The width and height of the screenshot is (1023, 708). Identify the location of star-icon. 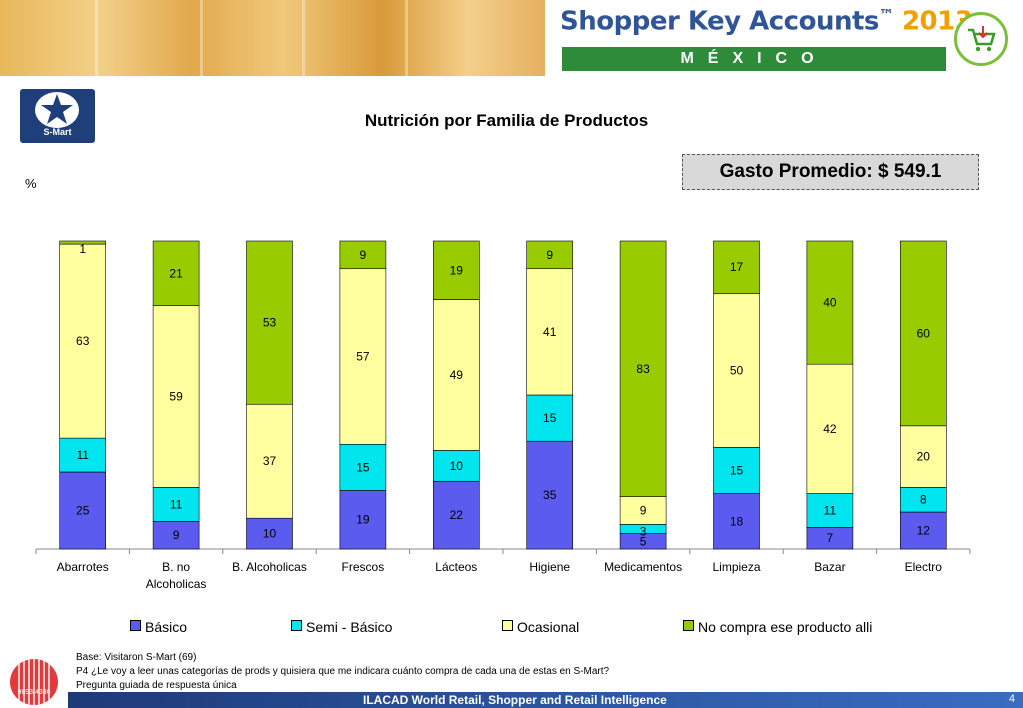
(57, 110).